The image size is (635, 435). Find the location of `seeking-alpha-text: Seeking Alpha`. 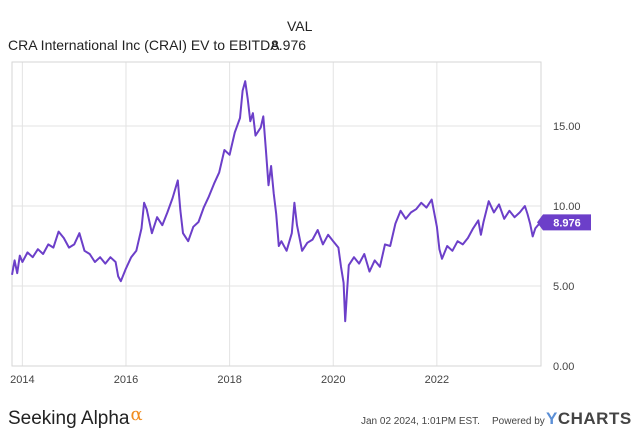

seeking-alpha-text: Seeking Alpha is located at coordinates (69, 418).